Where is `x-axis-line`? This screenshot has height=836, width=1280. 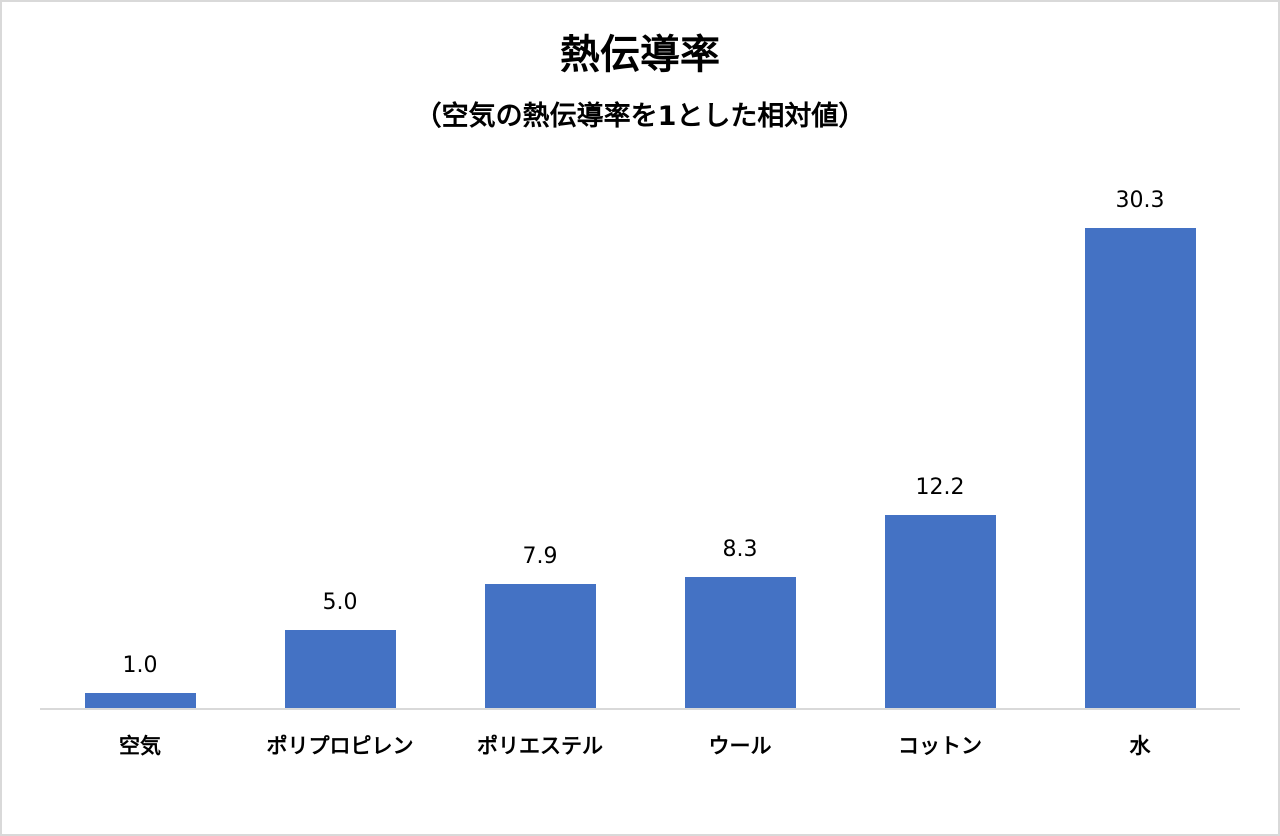
x-axis-line is located at coordinates (640, 709).